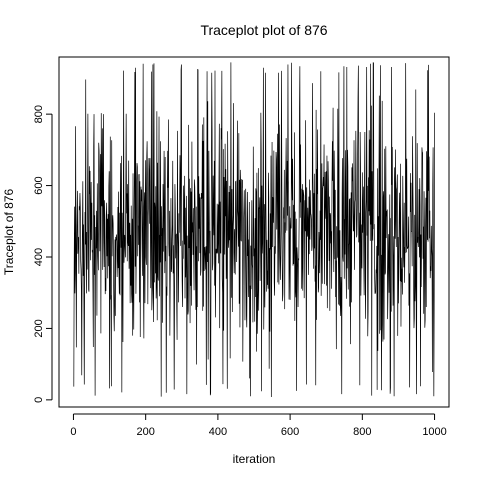 The height and width of the screenshot is (480, 480). I want to click on x-axis: 0 200 400 600 800 1000, so click(258, 425).